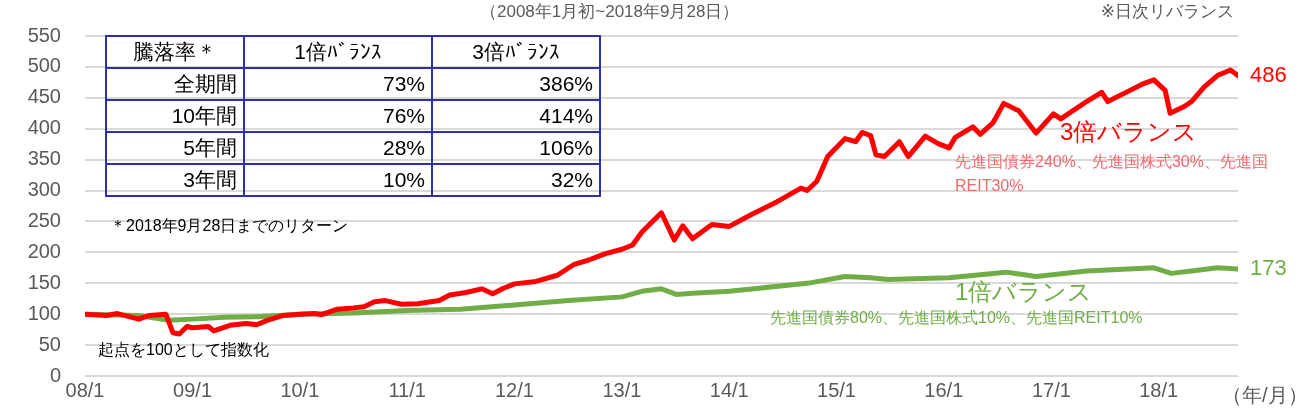  I want to click on annotation: 28%, so click(338, 148).